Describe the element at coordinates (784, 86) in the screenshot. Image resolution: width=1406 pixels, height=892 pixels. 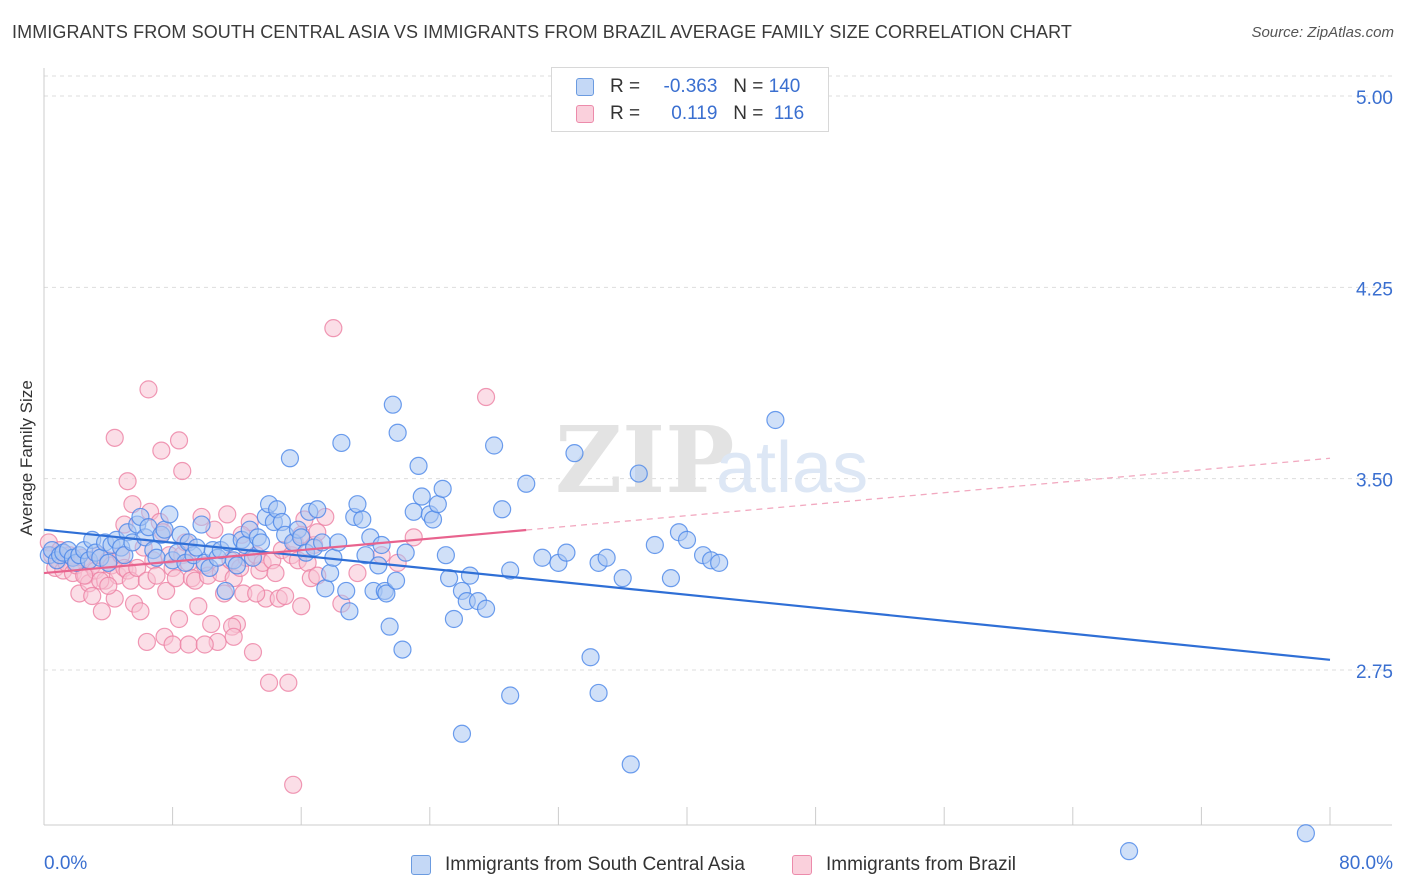
I see `legend-n-value: 140` at that location.